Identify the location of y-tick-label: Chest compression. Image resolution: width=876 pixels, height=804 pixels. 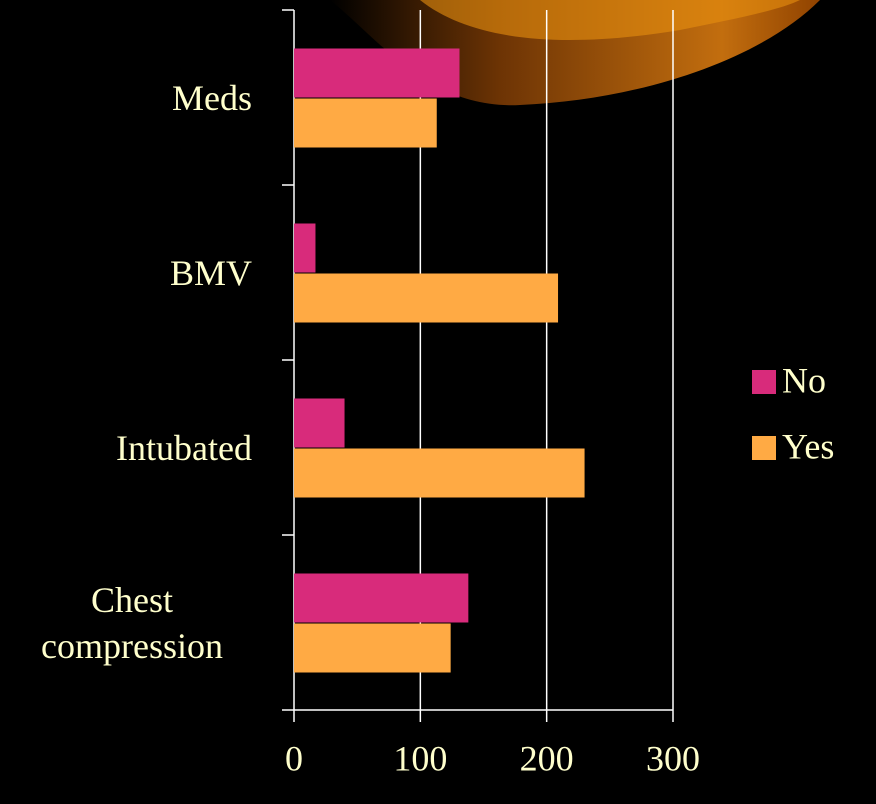
(132, 622).